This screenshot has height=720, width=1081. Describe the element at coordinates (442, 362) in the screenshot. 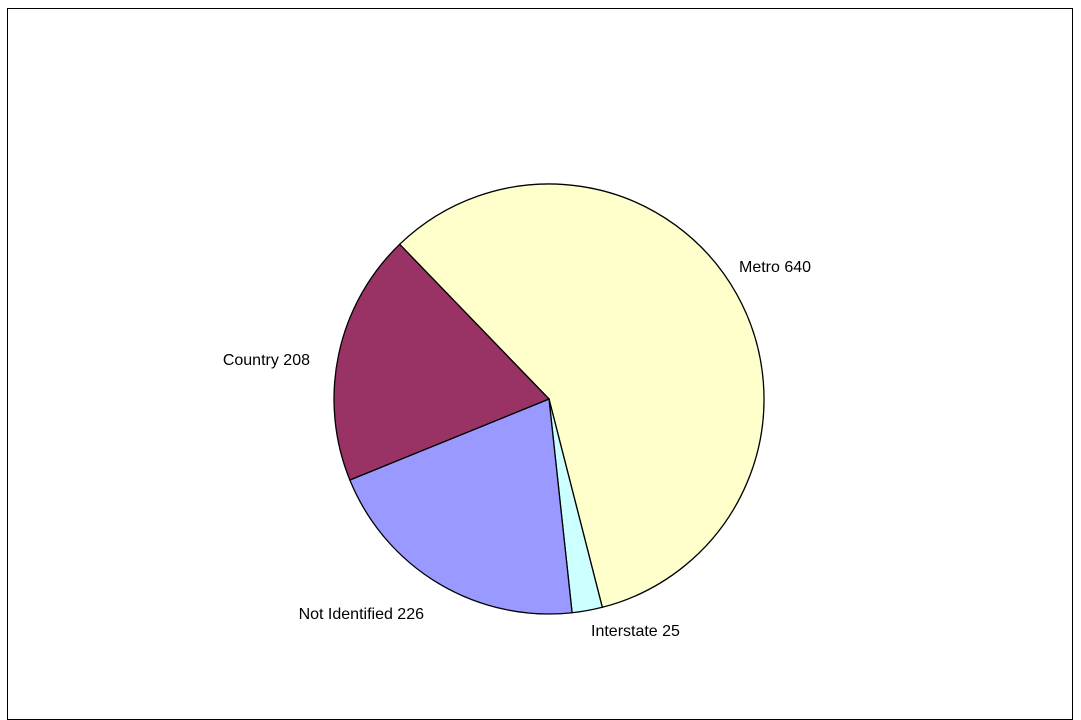

I see `pie-slice-country` at that location.